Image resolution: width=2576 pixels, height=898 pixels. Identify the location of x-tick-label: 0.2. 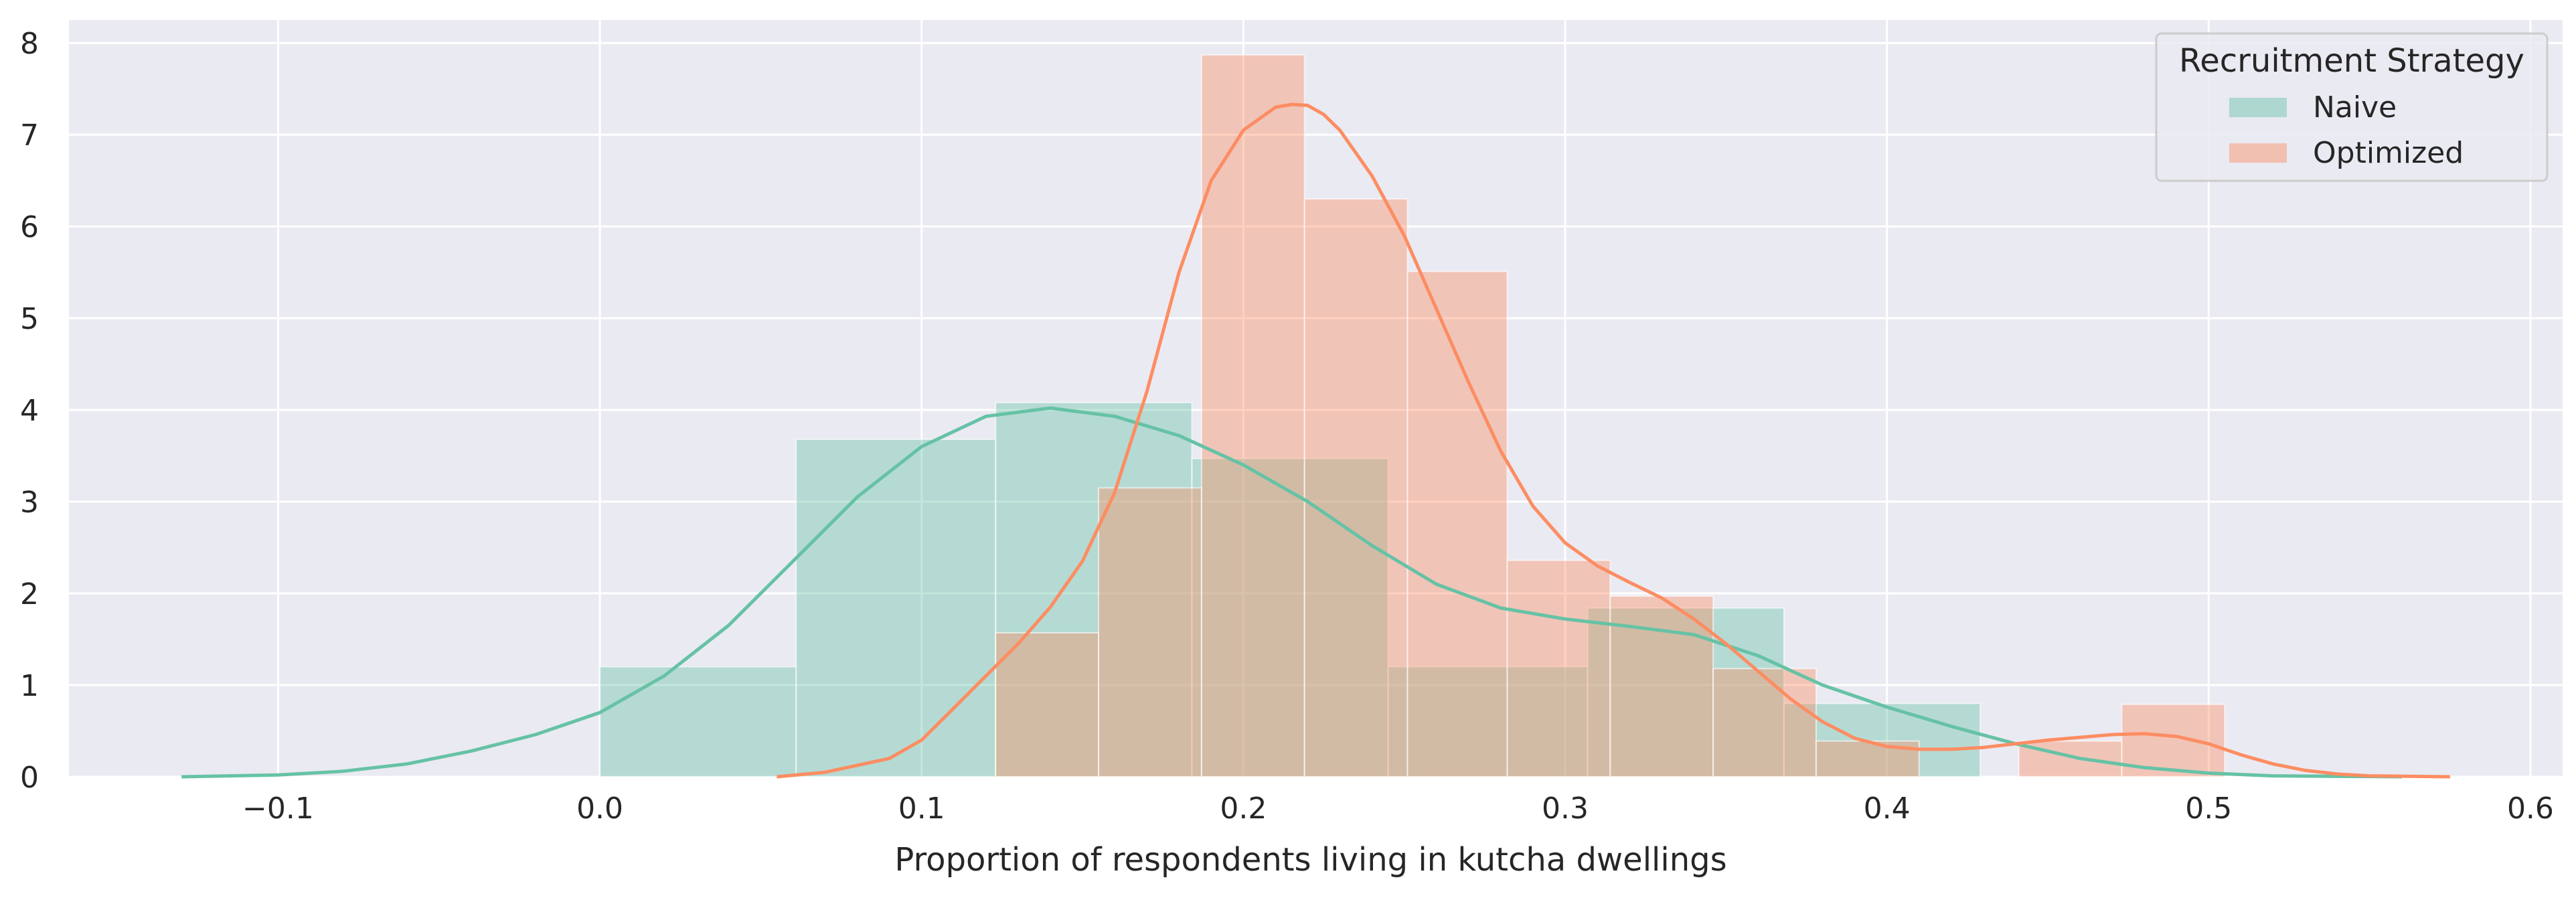
(1244, 809).